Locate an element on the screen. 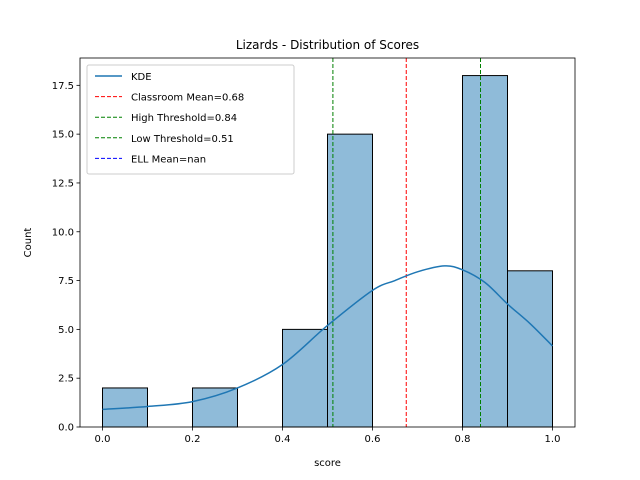 The height and width of the screenshot is (480, 640). legend-label: ELL Mean=nan is located at coordinates (168, 159).